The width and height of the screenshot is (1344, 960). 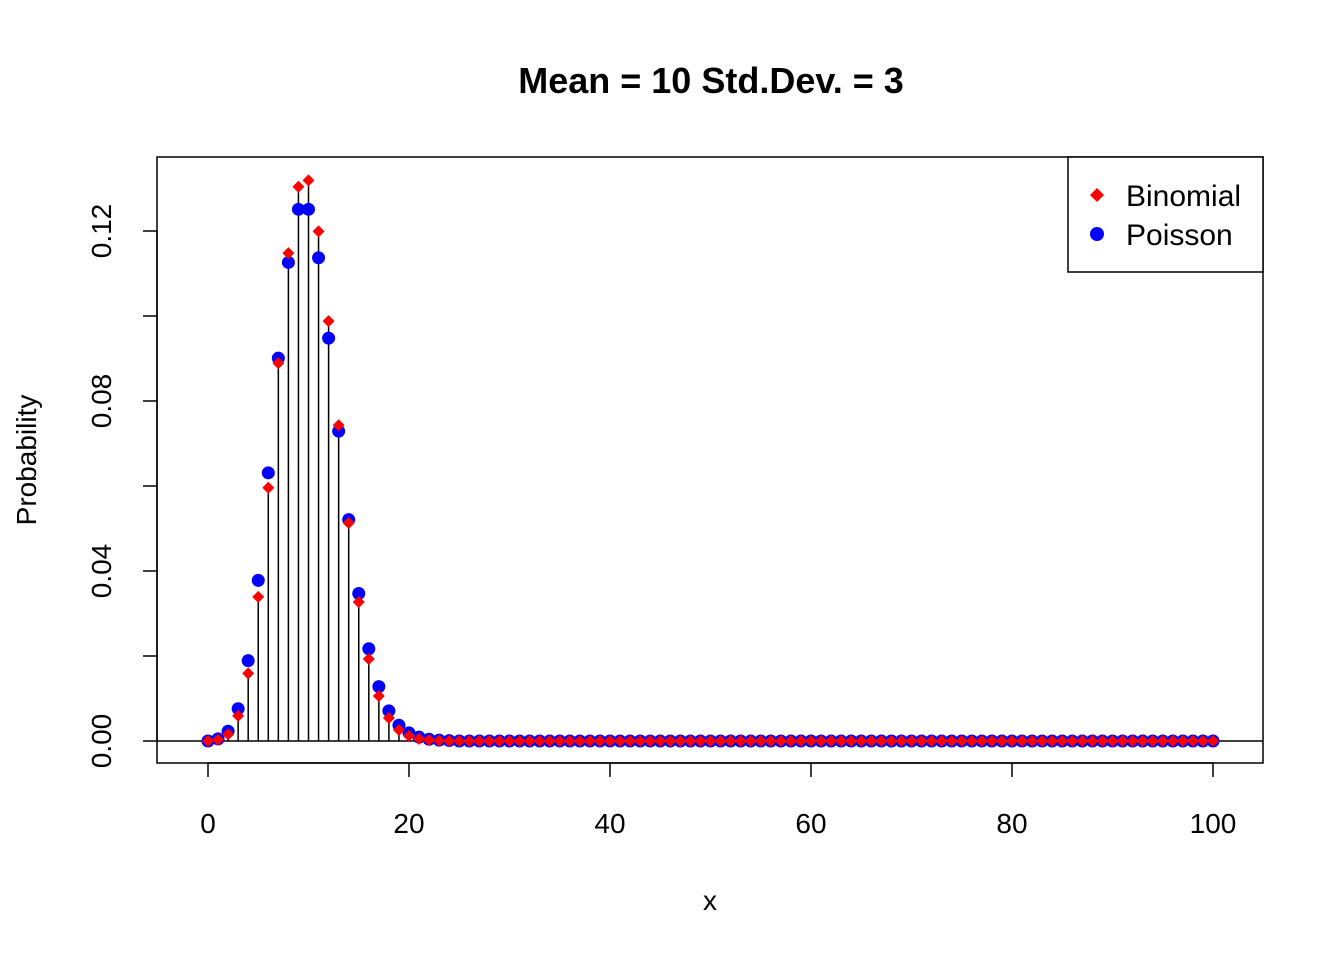 What do you see at coordinates (101, 741) in the screenshot?
I see `y-tick-label: 0.00` at bounding box center [101, 741].